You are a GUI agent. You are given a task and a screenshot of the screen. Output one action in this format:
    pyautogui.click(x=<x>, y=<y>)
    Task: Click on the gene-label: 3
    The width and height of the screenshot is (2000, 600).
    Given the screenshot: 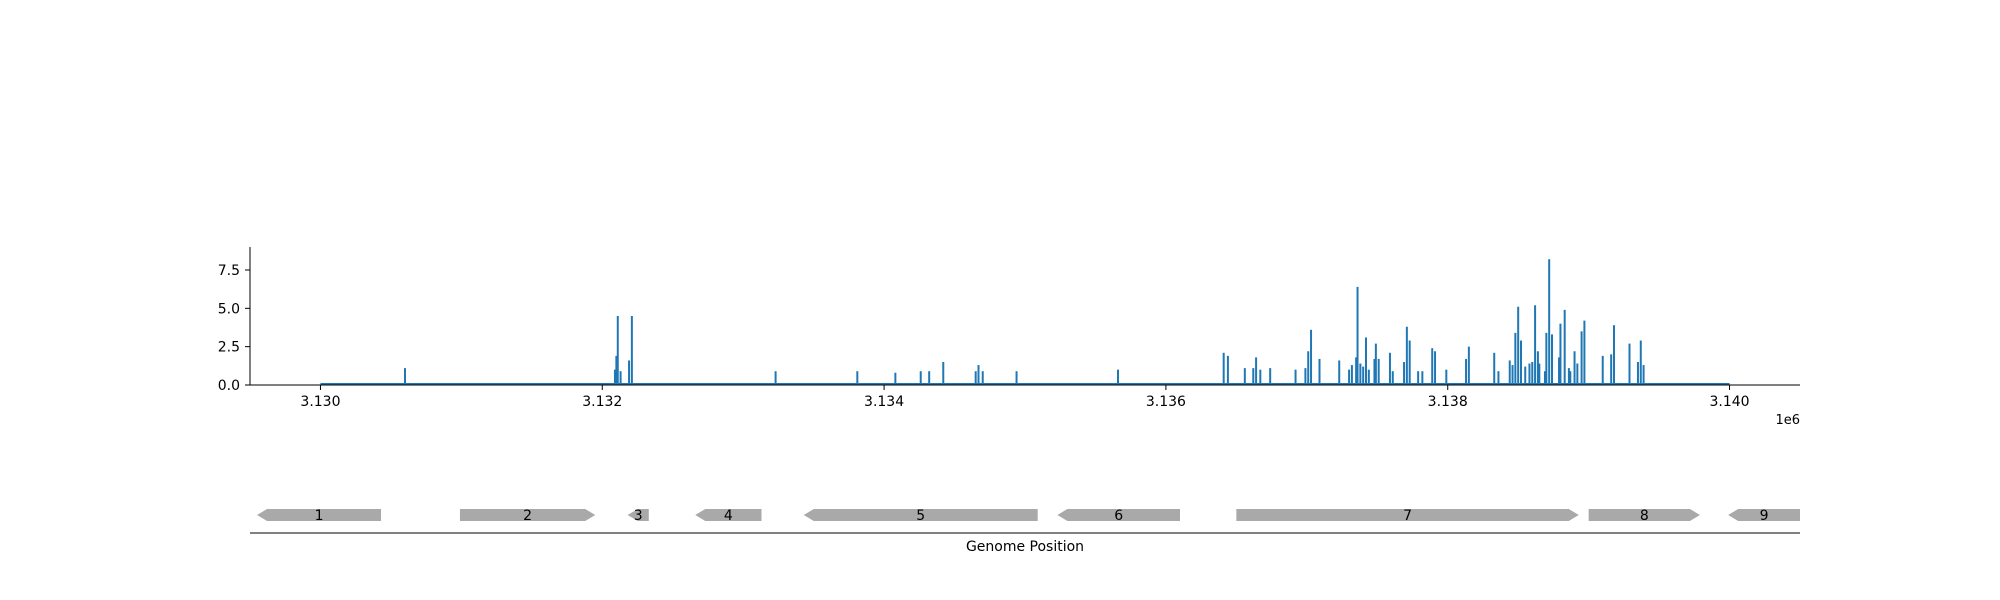 What is the action you would take?
    pyautogui.click(x=638, y=516)
    